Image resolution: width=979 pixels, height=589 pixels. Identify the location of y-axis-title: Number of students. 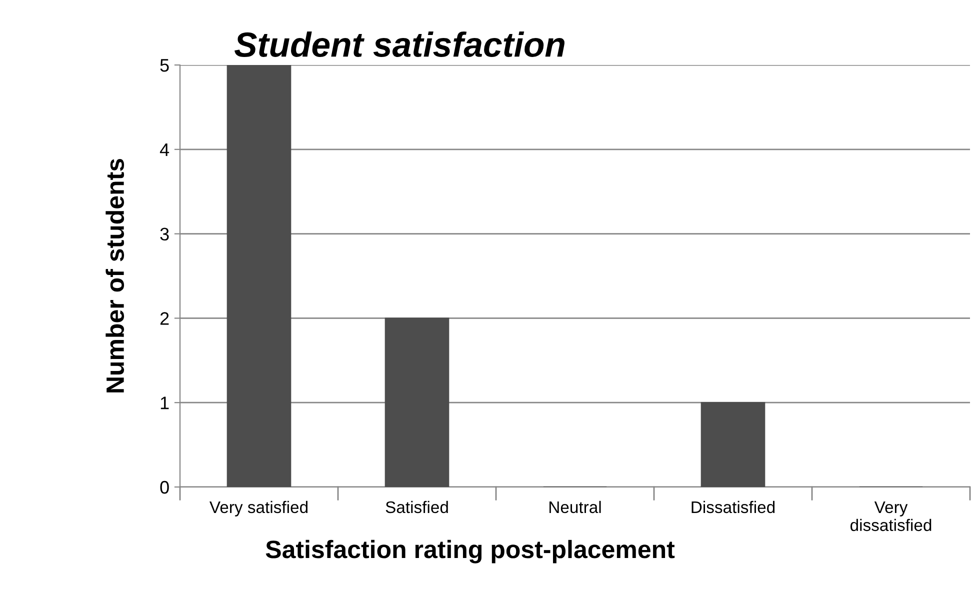
(115, 275).